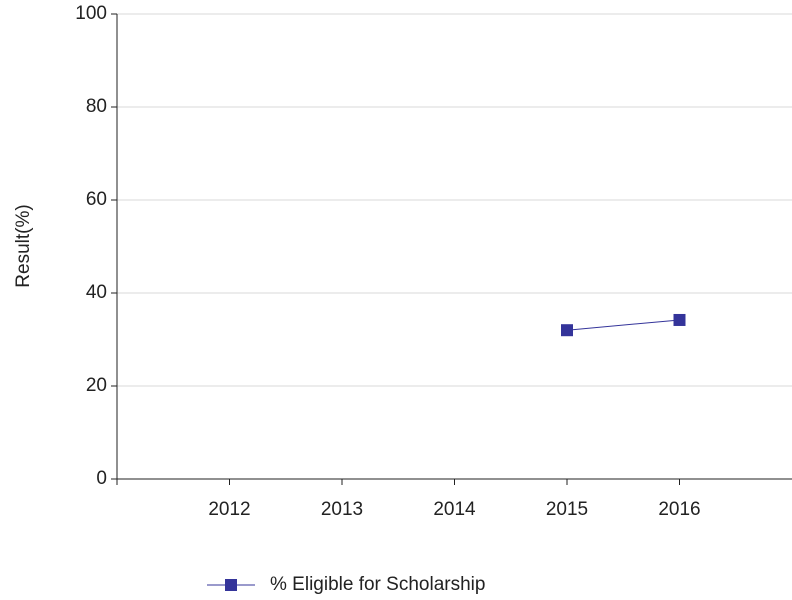 The height and width of the screenshot is (600, 792). I want to click on y-tick-label: 80, so click(96, 106).